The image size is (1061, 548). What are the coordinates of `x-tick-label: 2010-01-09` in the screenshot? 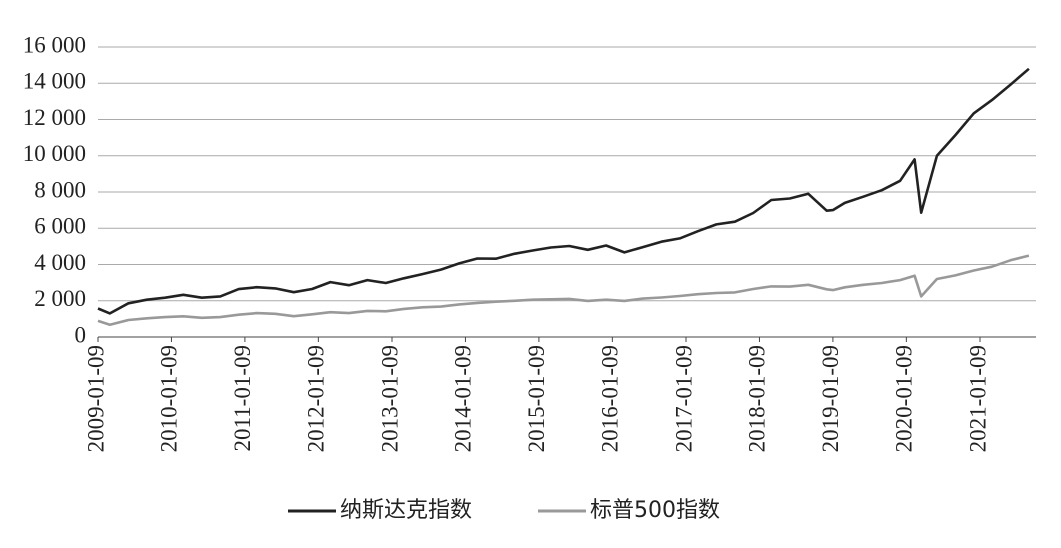 It's located at (169, 398).